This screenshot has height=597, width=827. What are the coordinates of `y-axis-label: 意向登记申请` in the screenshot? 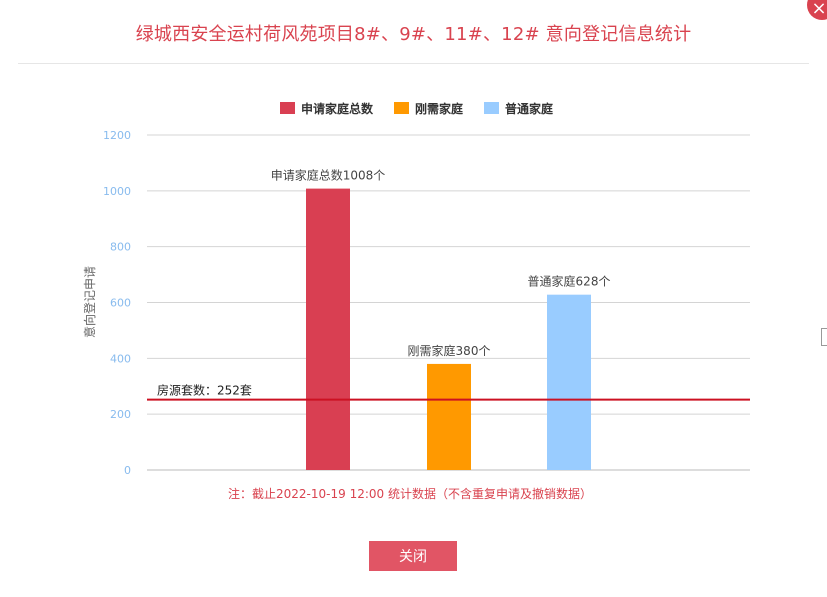 It's located at (89, 302).